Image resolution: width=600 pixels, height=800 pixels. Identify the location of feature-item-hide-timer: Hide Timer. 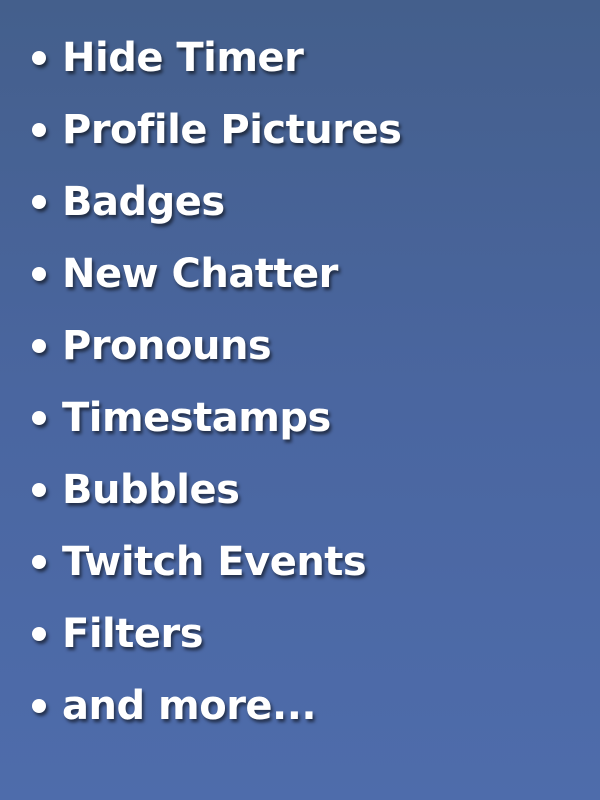
(216, 58).